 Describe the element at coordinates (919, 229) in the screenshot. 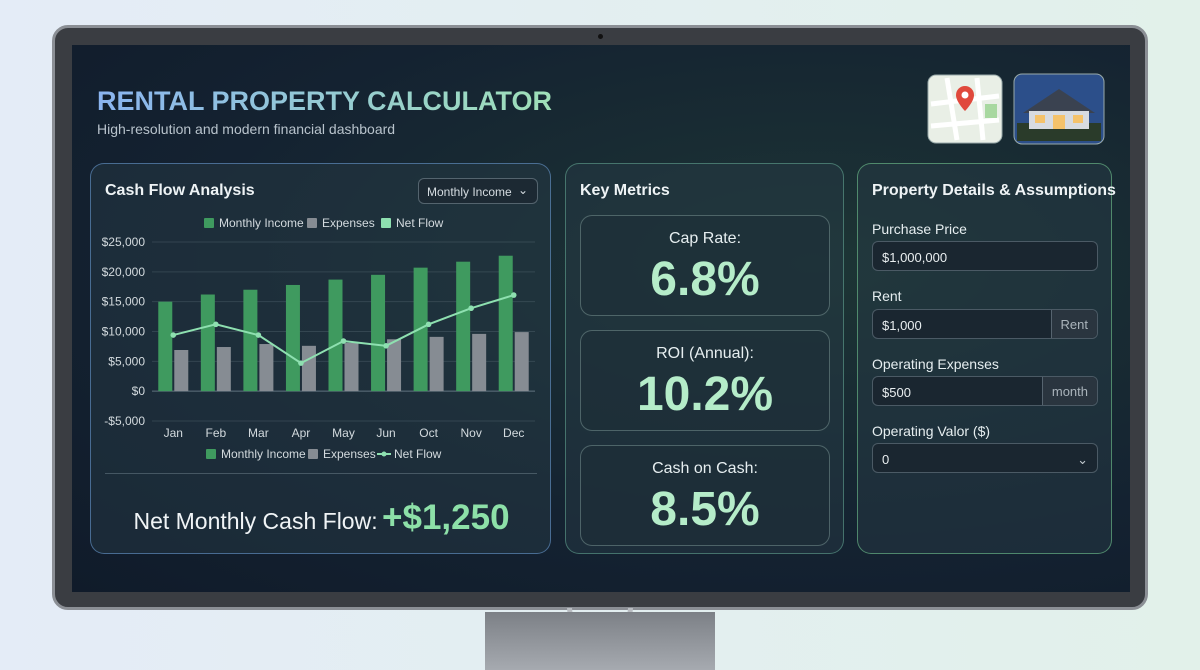

I see `field-label: Purchase Price` at that location.